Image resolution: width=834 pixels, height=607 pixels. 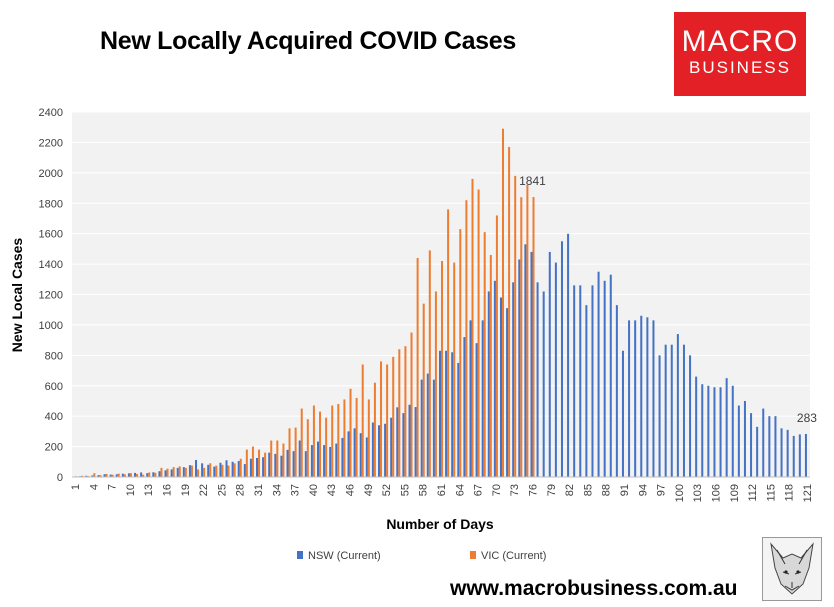 I want to click on x-tick-label: 58, so click(x=424, y=490).